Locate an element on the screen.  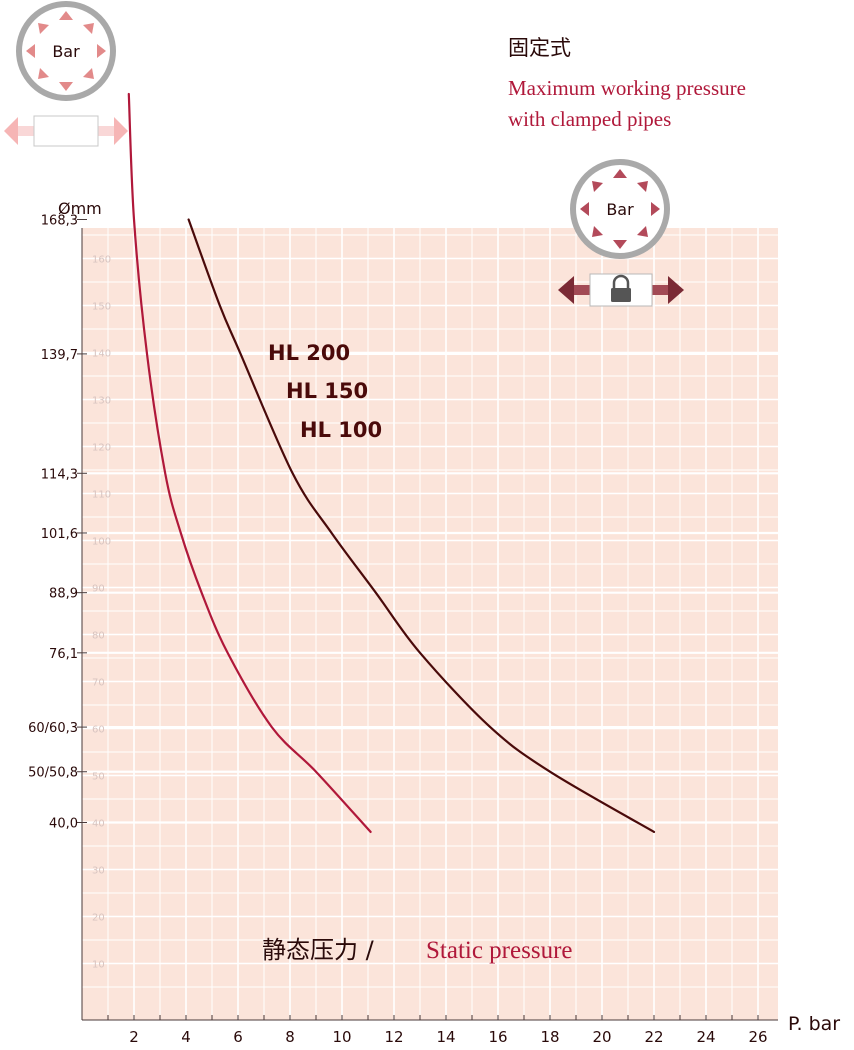
lock-icon is located at coordinates (621, 288).